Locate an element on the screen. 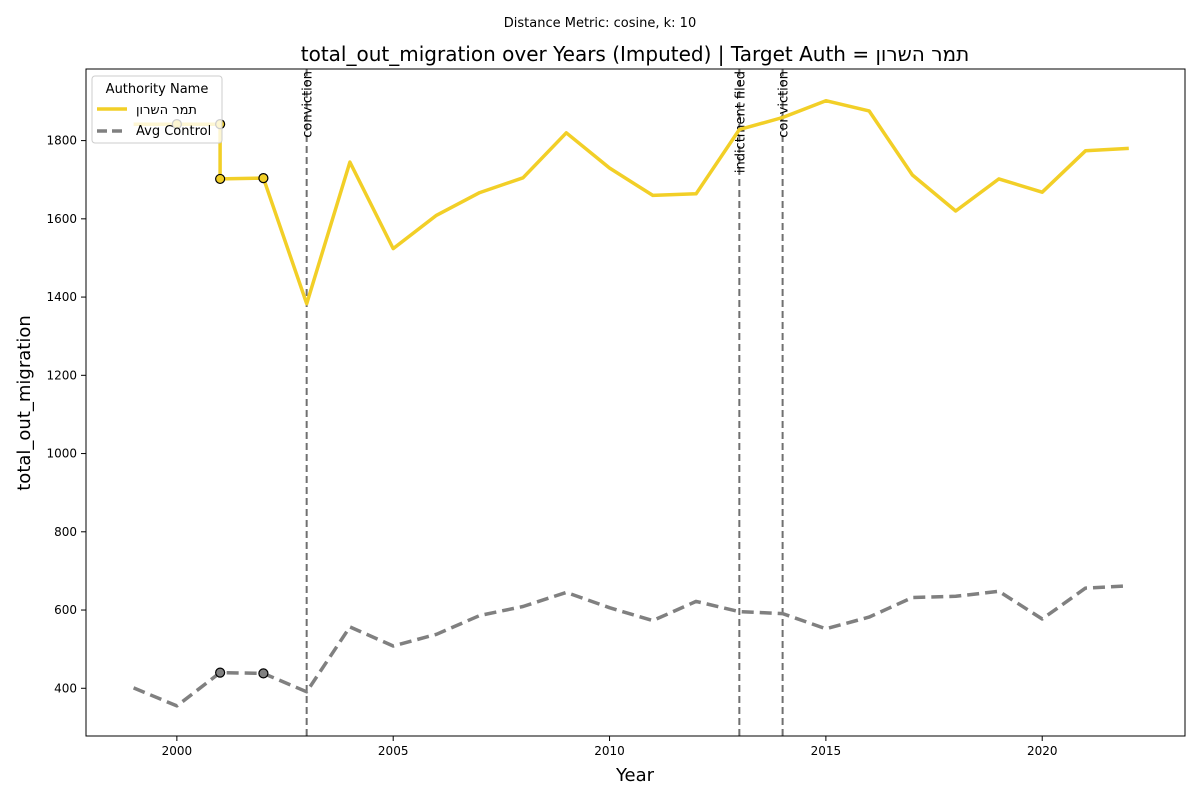 This screenshot has height=804, width=1200. y-axis-label: total_out_migration is located at coordinates (24, 403).